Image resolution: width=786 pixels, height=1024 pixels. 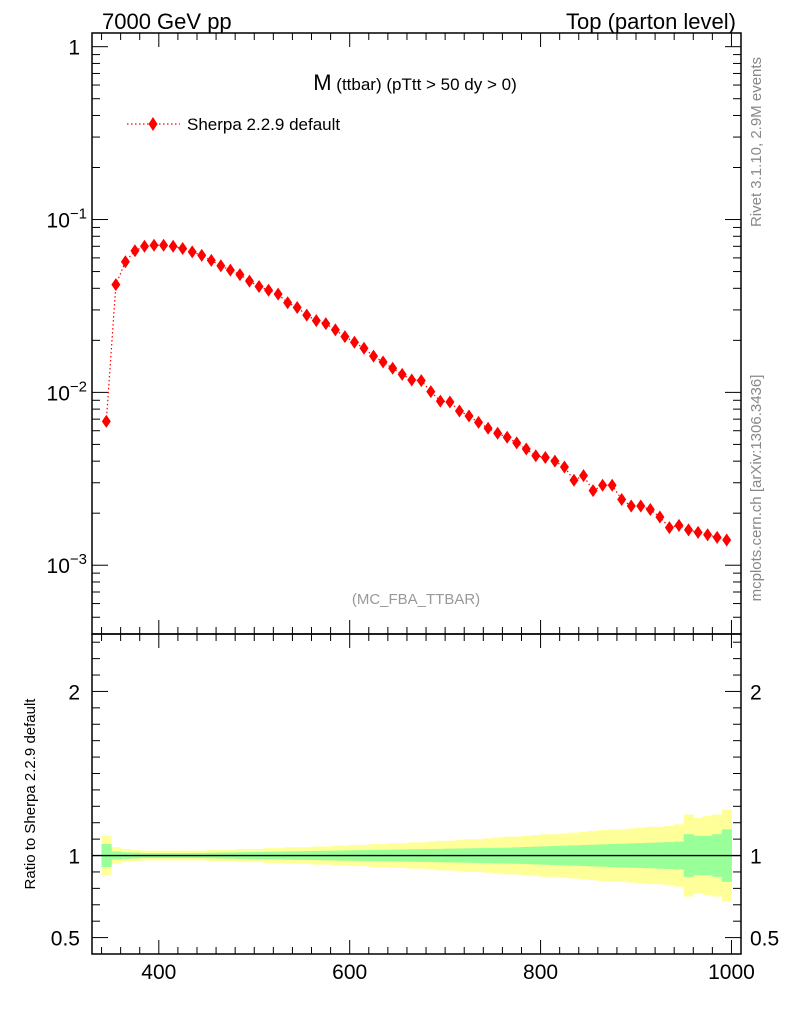 What do you see at coordinates (764, 939) in the screenshot?
I see `ratio-y-tick-label-right: 0.5` at bounding box center [764, 939].